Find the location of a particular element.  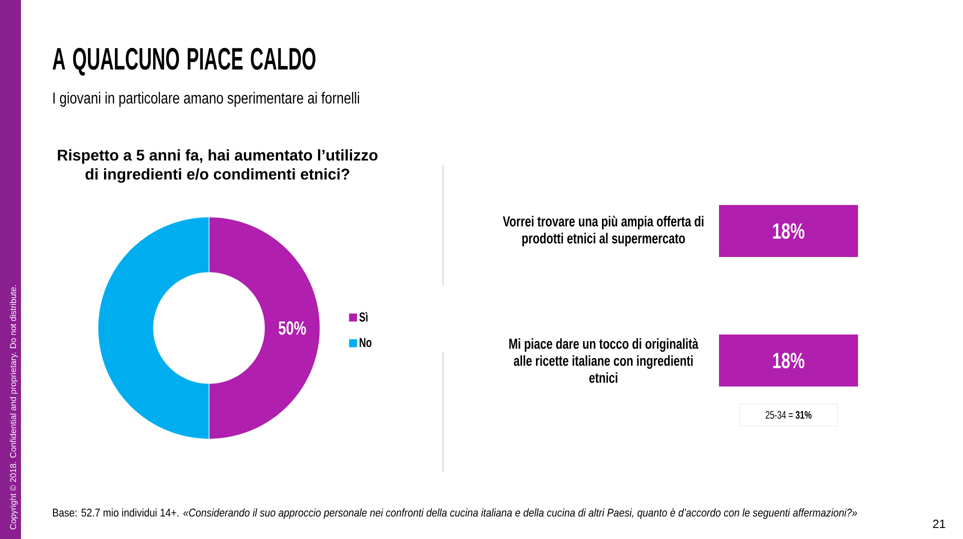

text: 21 is located at coordinates (939, 524).